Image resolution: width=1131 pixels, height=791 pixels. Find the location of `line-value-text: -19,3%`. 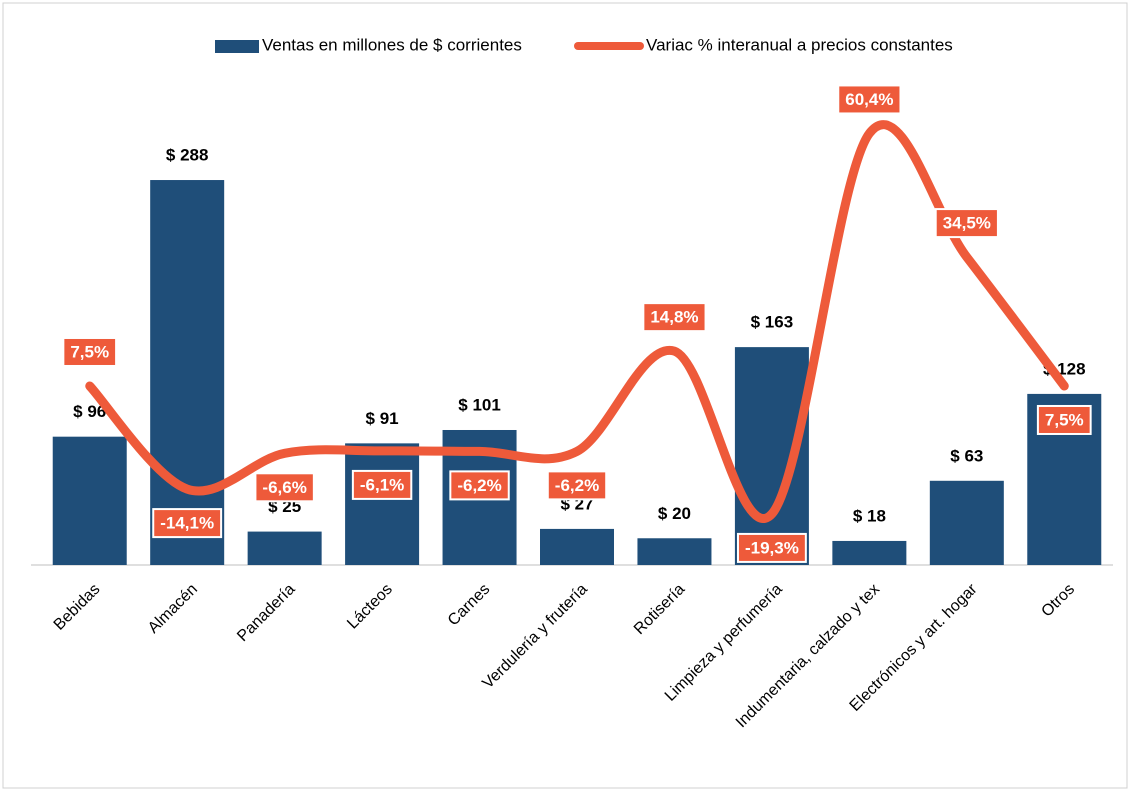

line-value-text: -19,3% is located at coordinates (772, 547).